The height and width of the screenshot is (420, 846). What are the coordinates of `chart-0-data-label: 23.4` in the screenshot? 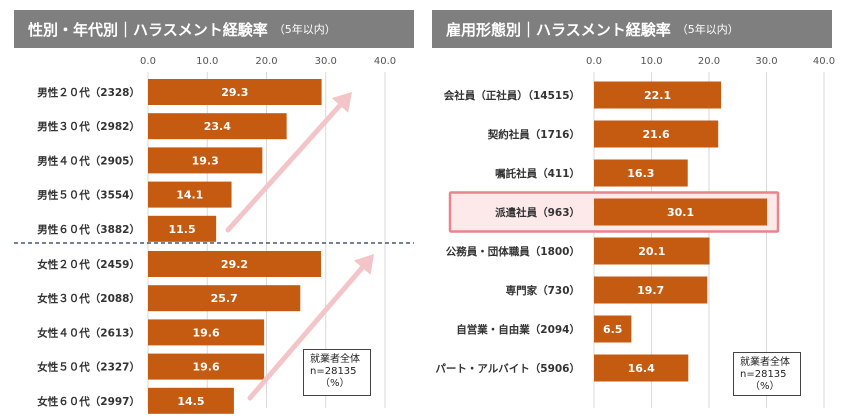 It's located at (217, 126).